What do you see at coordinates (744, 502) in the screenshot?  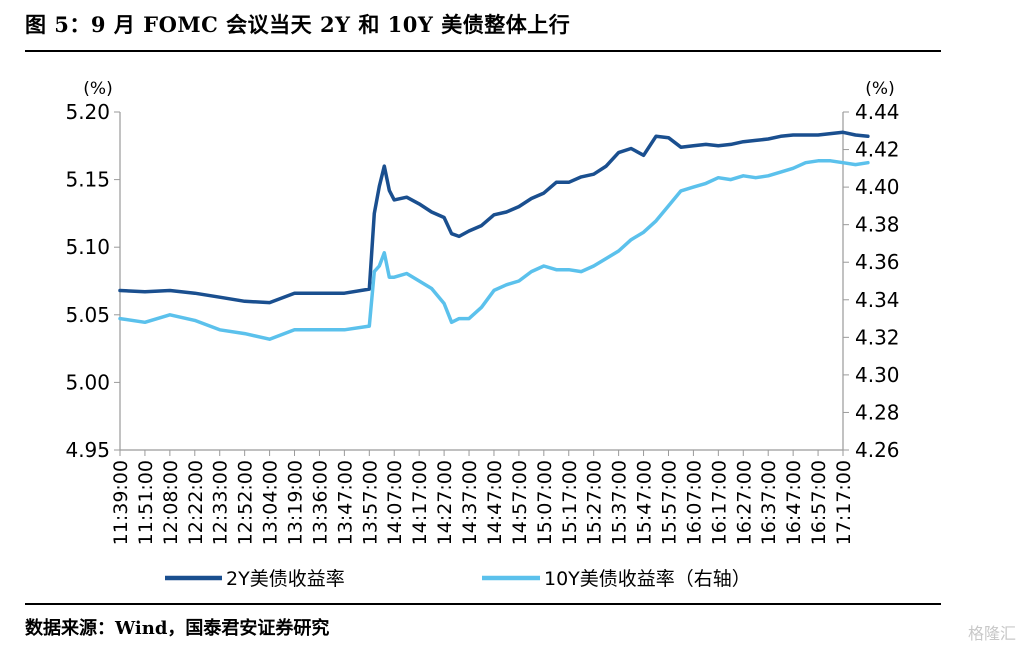 I see `x-tick-label: 16:27:00` at bounding box center [744, 502].